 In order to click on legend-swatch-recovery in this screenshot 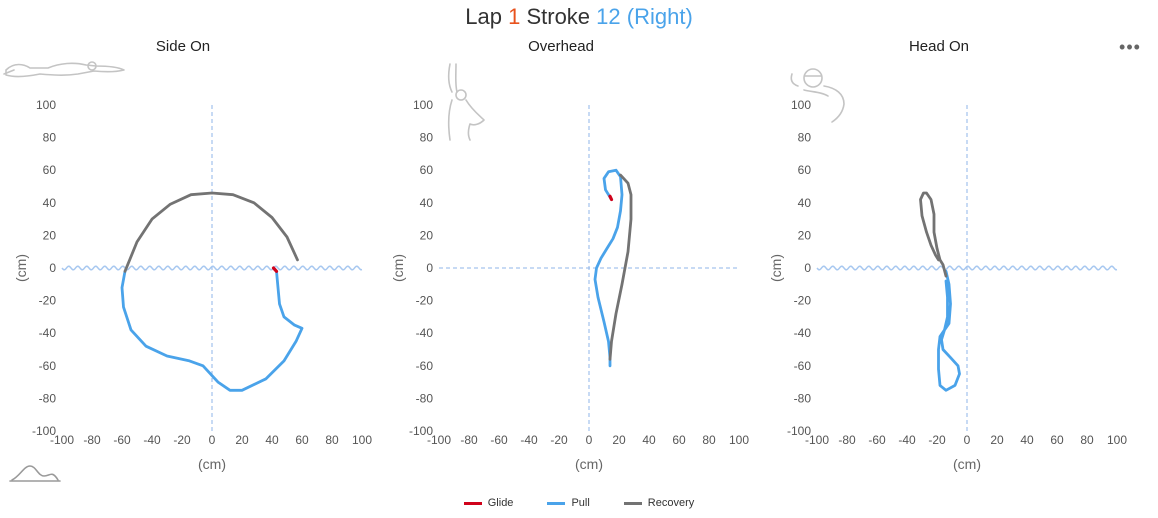, I will do `click(632, 503)`.